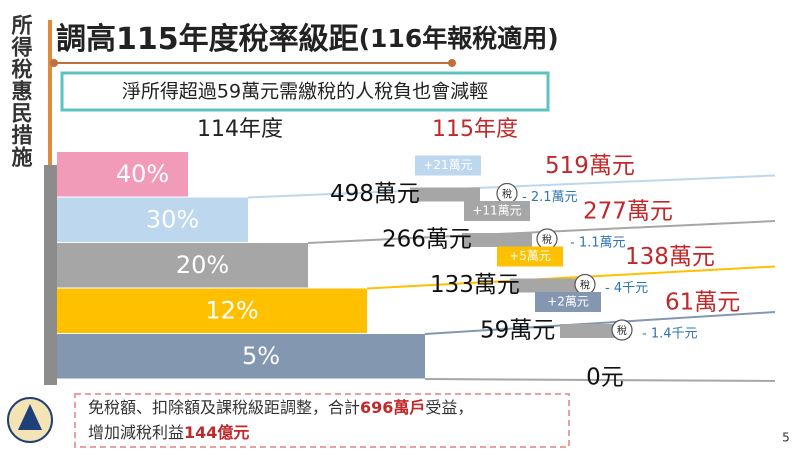 This screenshot has width=800, height=452. Describe the element at coordinates (459, 38) in the screenshot. I see `title-note: (116年報稅適用)` at that location.